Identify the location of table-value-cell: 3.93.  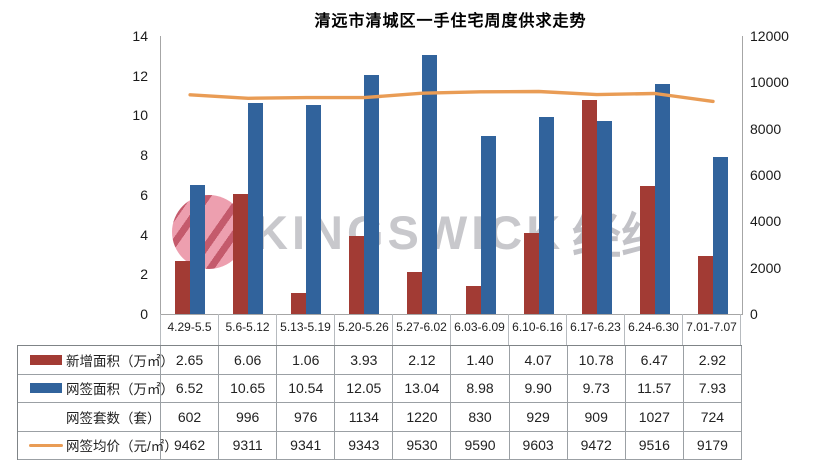
(364, 360).